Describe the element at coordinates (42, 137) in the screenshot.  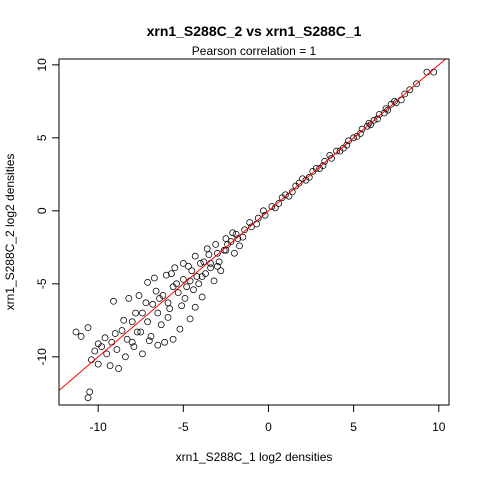
I see `y-tick-label-3: 5` at that location.